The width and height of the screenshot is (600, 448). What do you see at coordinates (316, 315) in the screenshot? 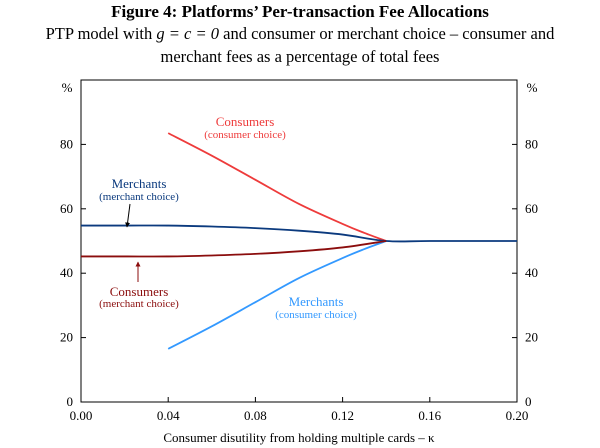
I see `label-merchants-cc-sub: (consumer choice)` at bounding box center [316, 315].